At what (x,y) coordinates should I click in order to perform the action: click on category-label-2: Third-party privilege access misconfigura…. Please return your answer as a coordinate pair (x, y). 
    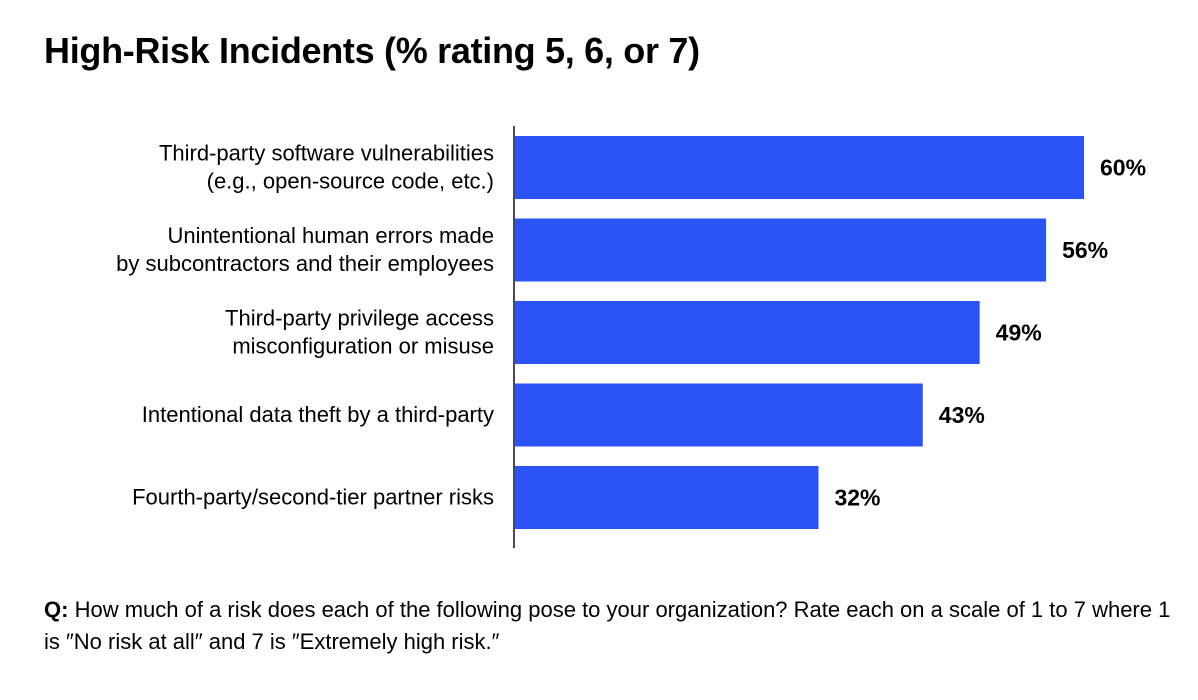
    Looking at the image, I should click on (359, 332).